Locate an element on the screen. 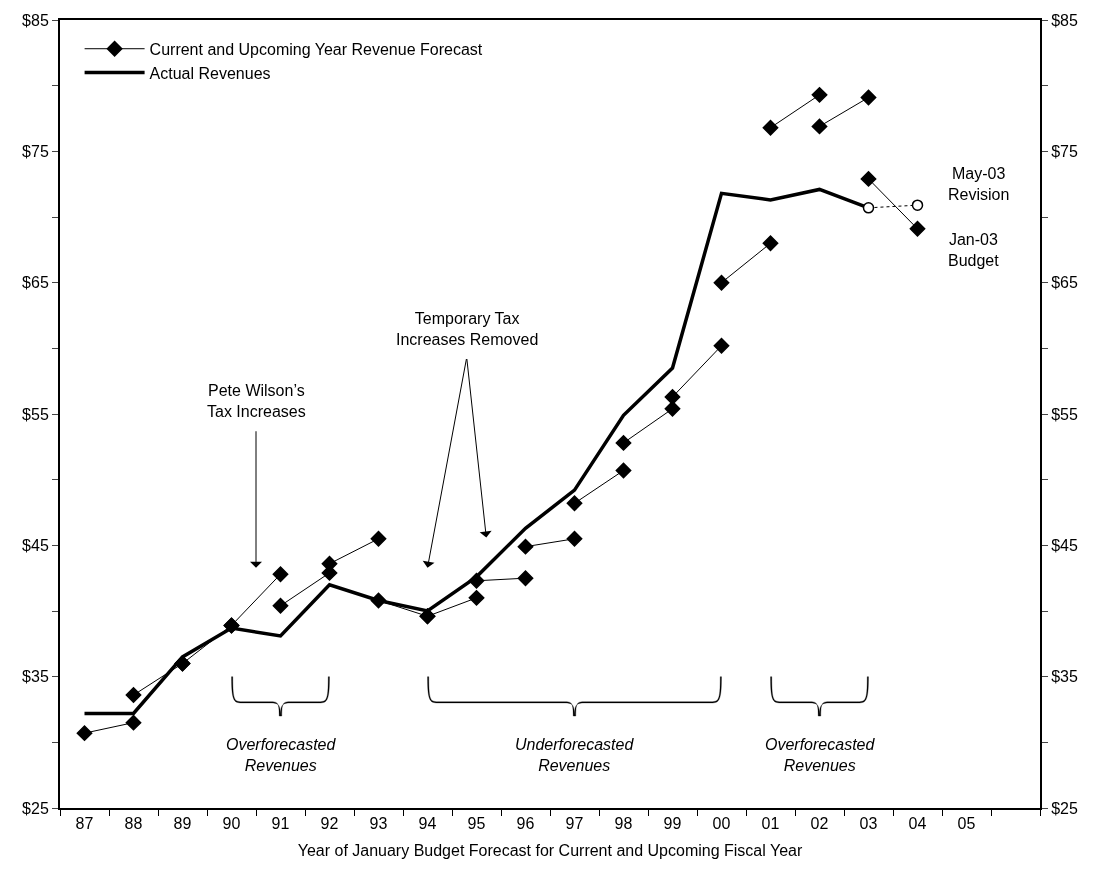 This screenshot has height=892, width=1096. legend-label: Current and Upcoming Year Revenue Forecast is located at coordinates (316, 49).